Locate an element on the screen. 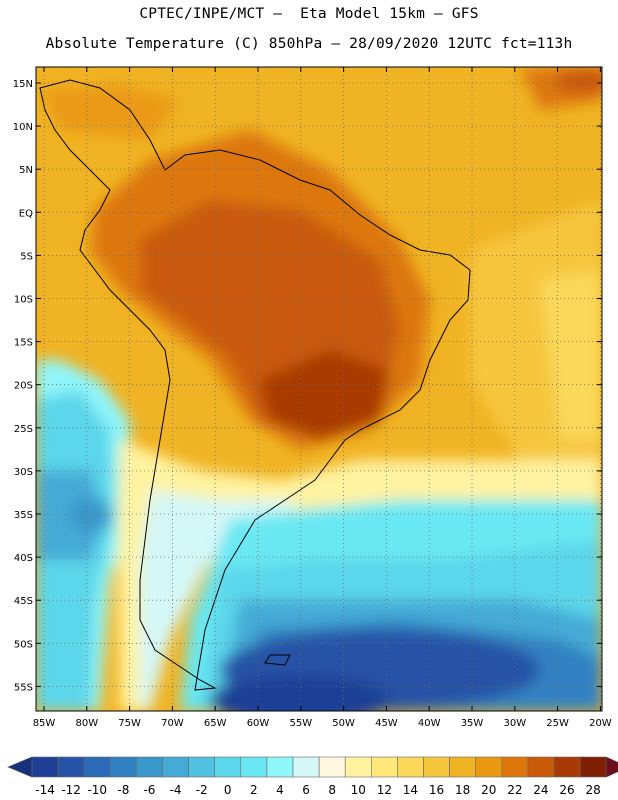 The image size is (618, 800). colorbar-label: -2 is located at coordinates (202, 790).